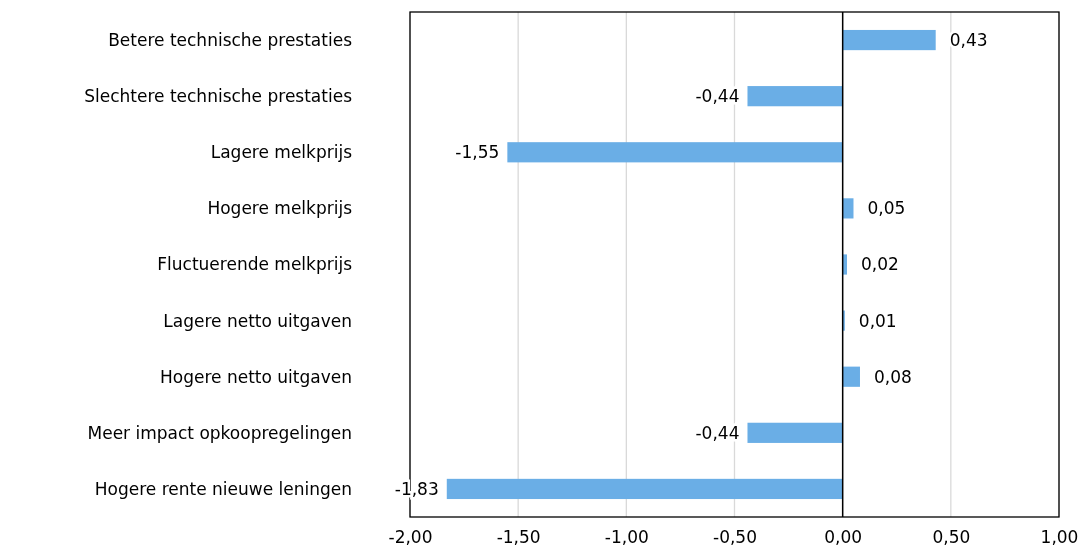  Describe the element at coordinates (410, 537) in the screenshot. I see `x-tick-label: -2,00` at that location.